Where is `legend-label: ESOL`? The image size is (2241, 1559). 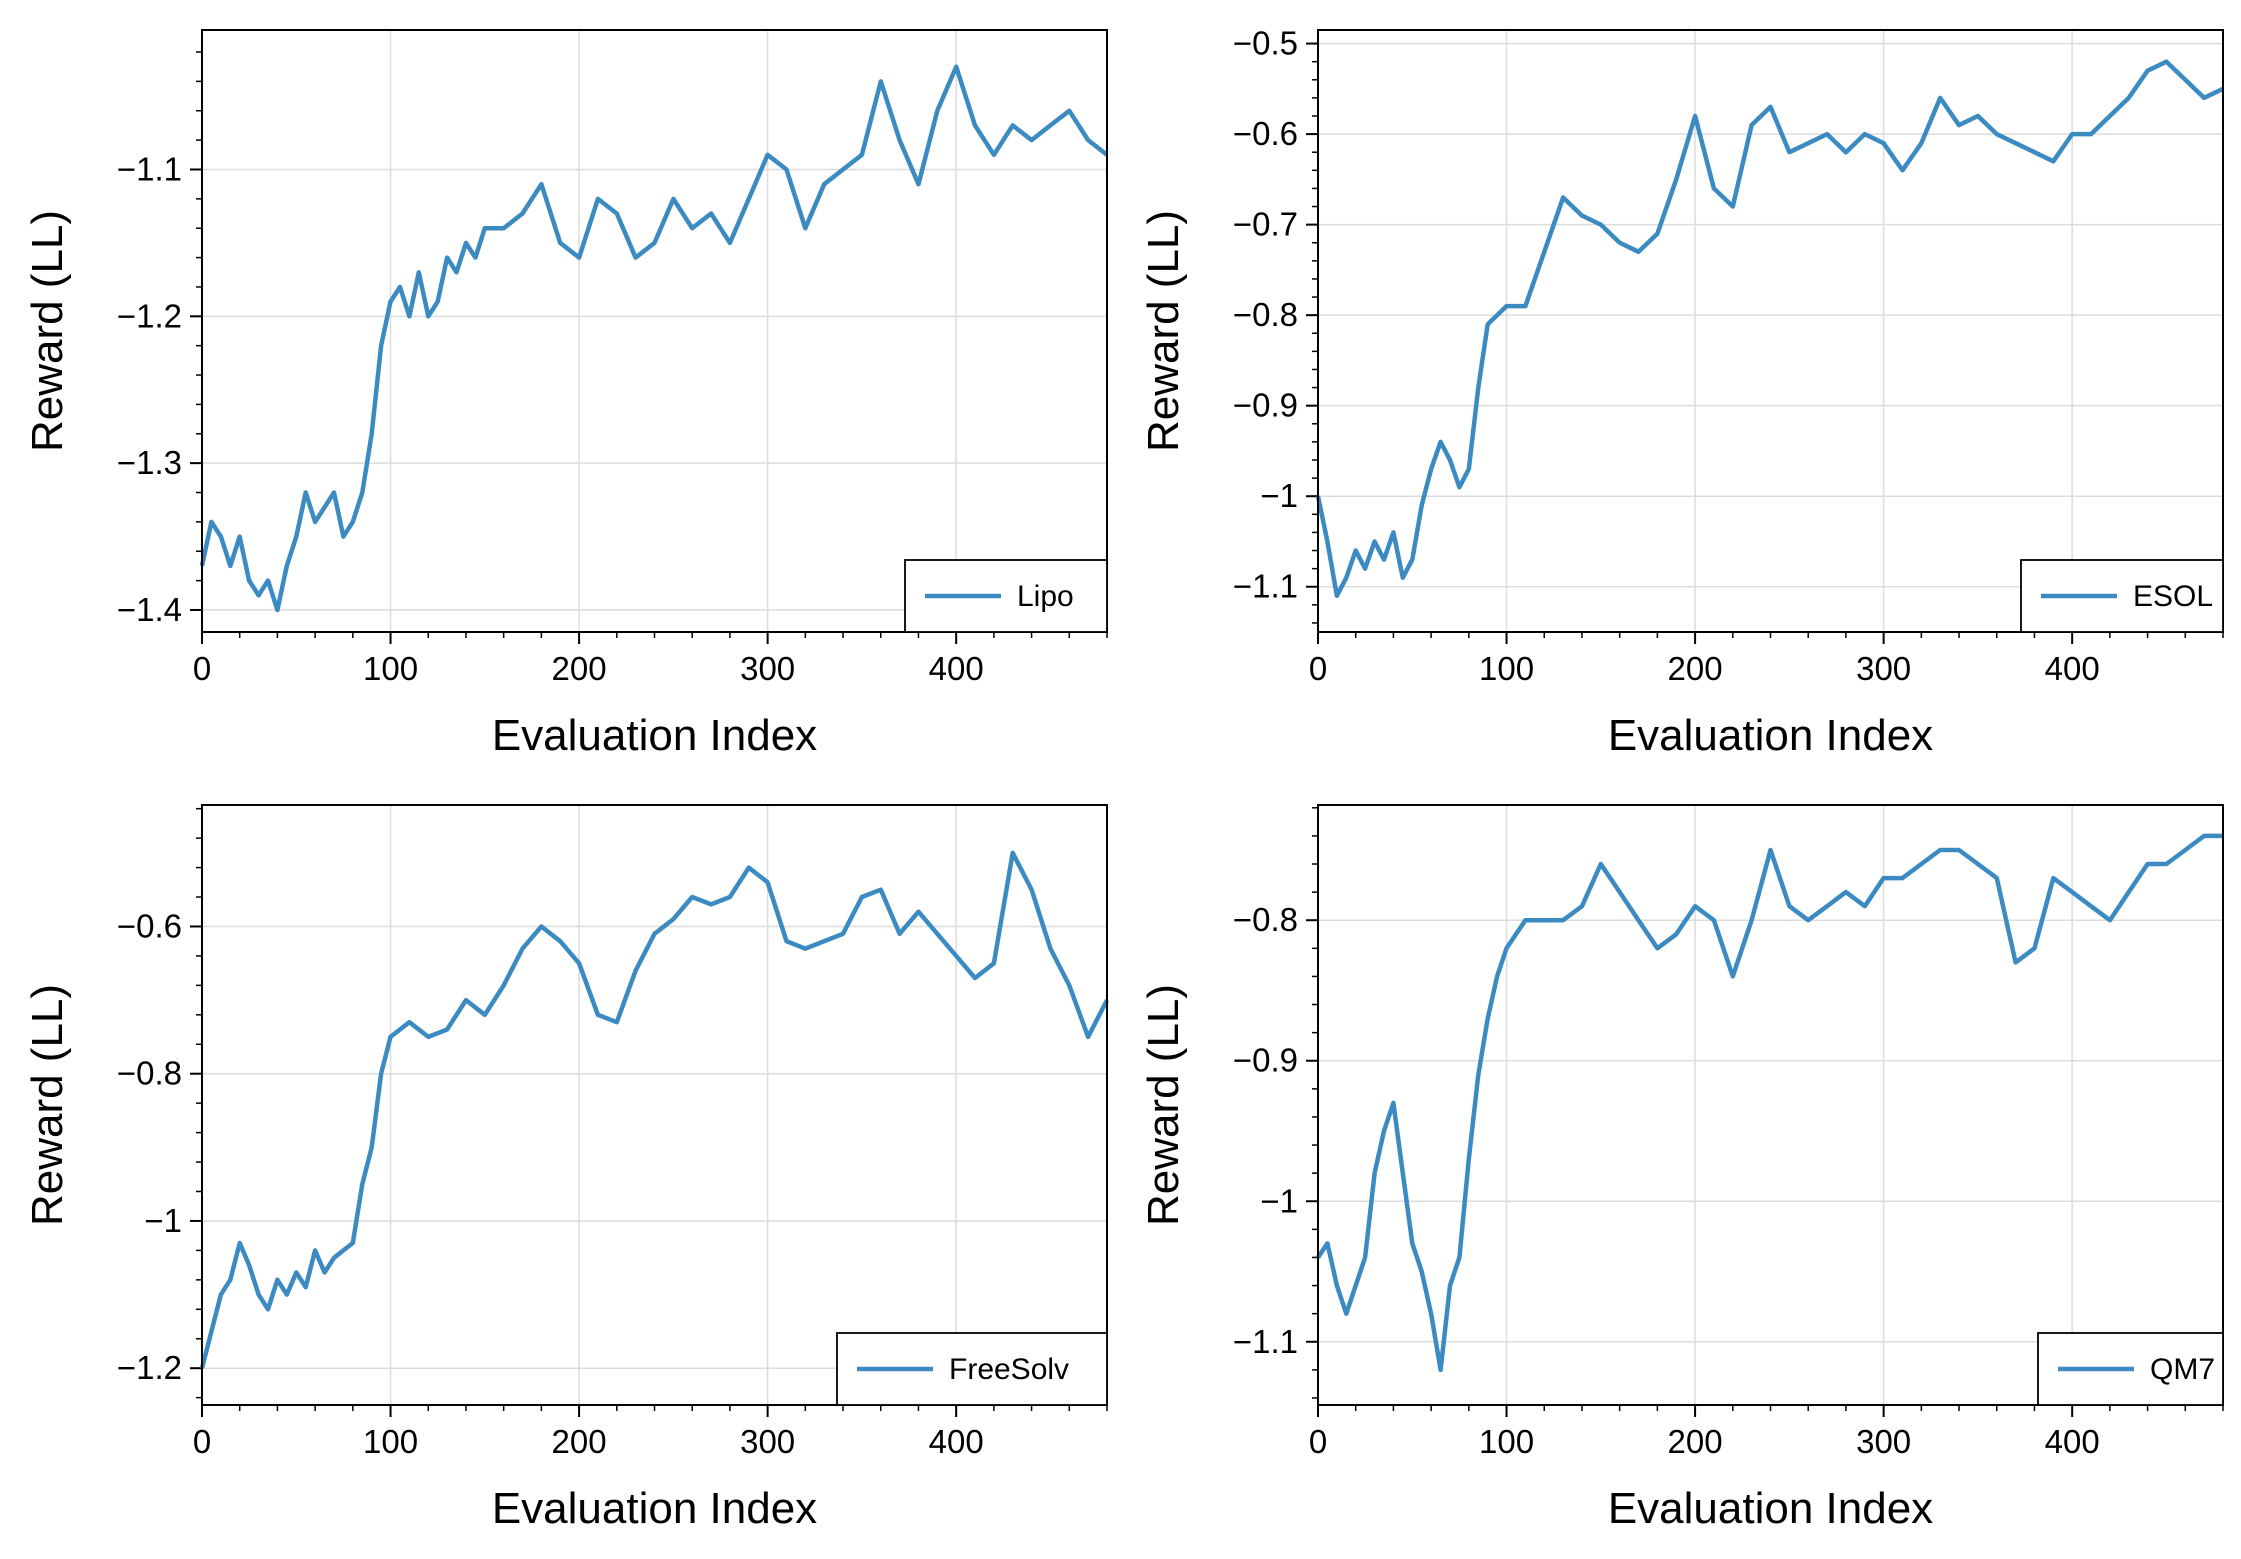
legend-label: ESOL is located at coordinates (2173, 596).